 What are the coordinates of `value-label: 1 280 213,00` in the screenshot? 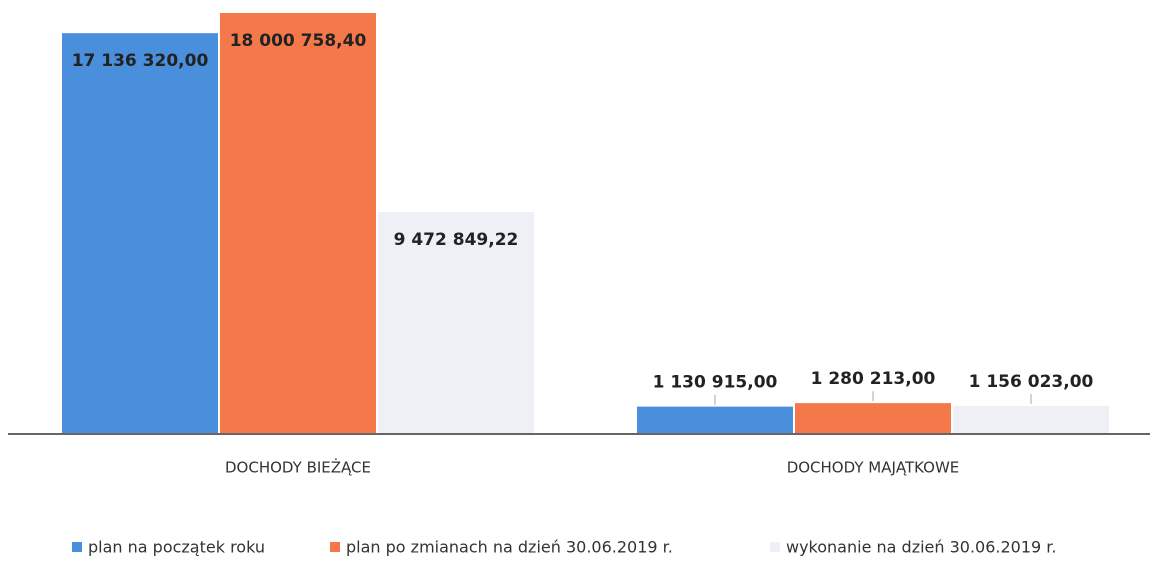 It's located at (873, 379).